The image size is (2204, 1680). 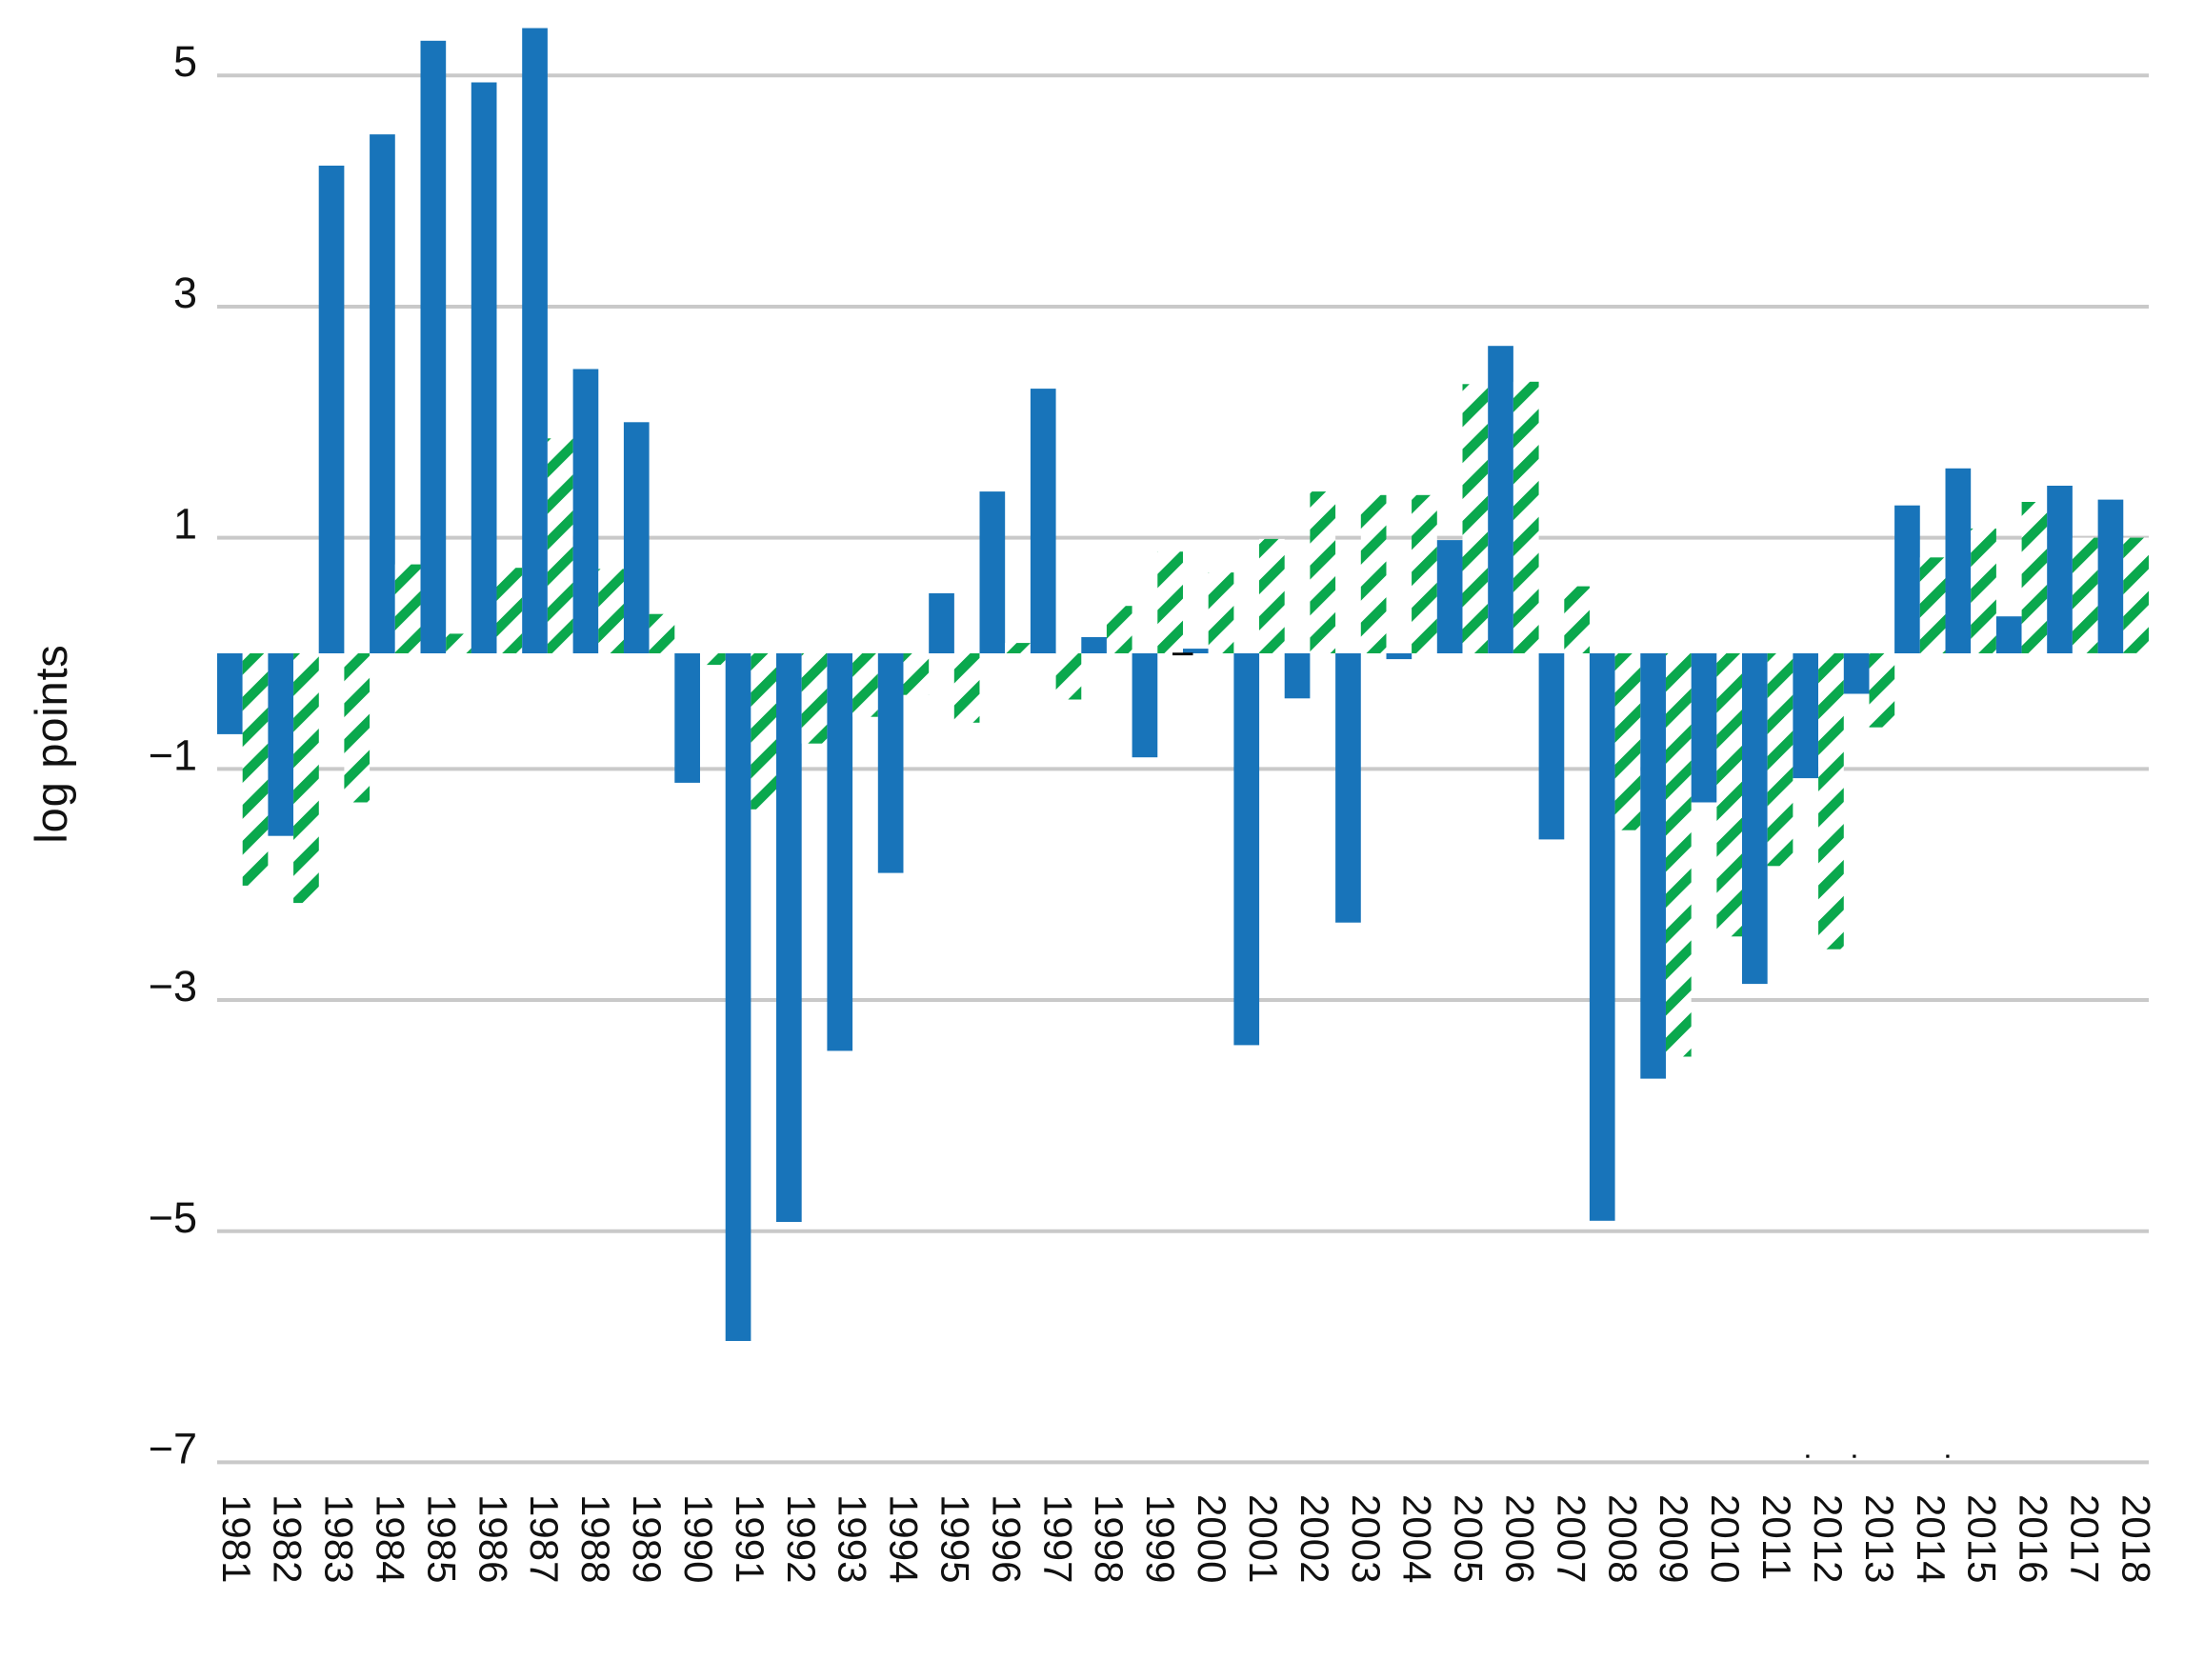 What do you see at coordinates (698, 1538) in the screenshot?
I see `svg-text: 1990` at bounding box center [698, 1538].